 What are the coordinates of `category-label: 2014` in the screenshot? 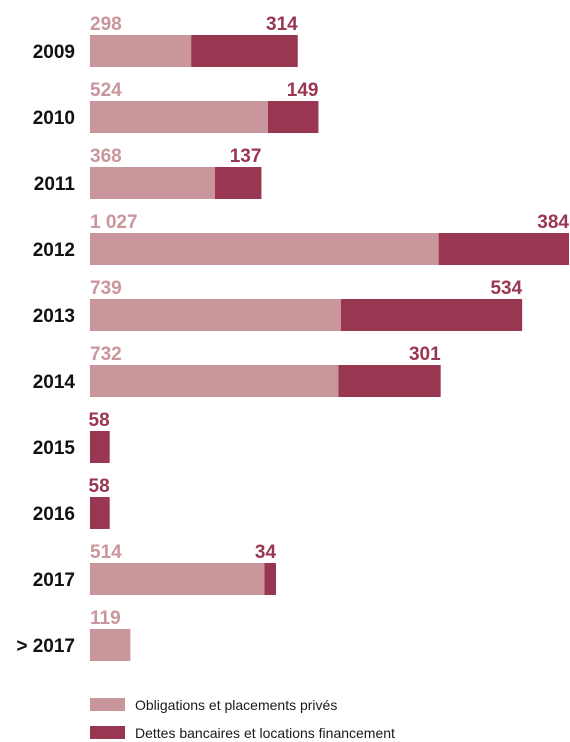 It's located at (54, 382).